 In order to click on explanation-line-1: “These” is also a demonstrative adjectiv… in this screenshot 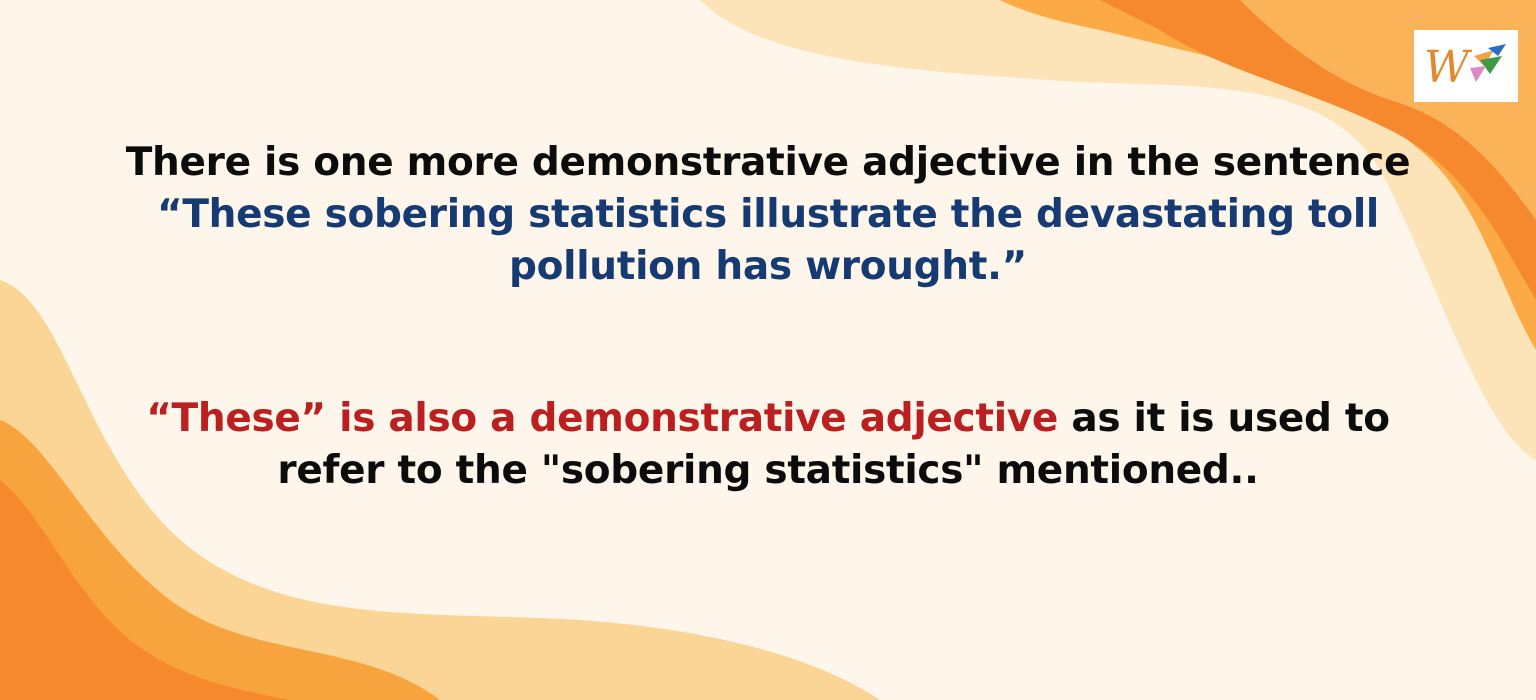, I will do `click(768, 419)`.